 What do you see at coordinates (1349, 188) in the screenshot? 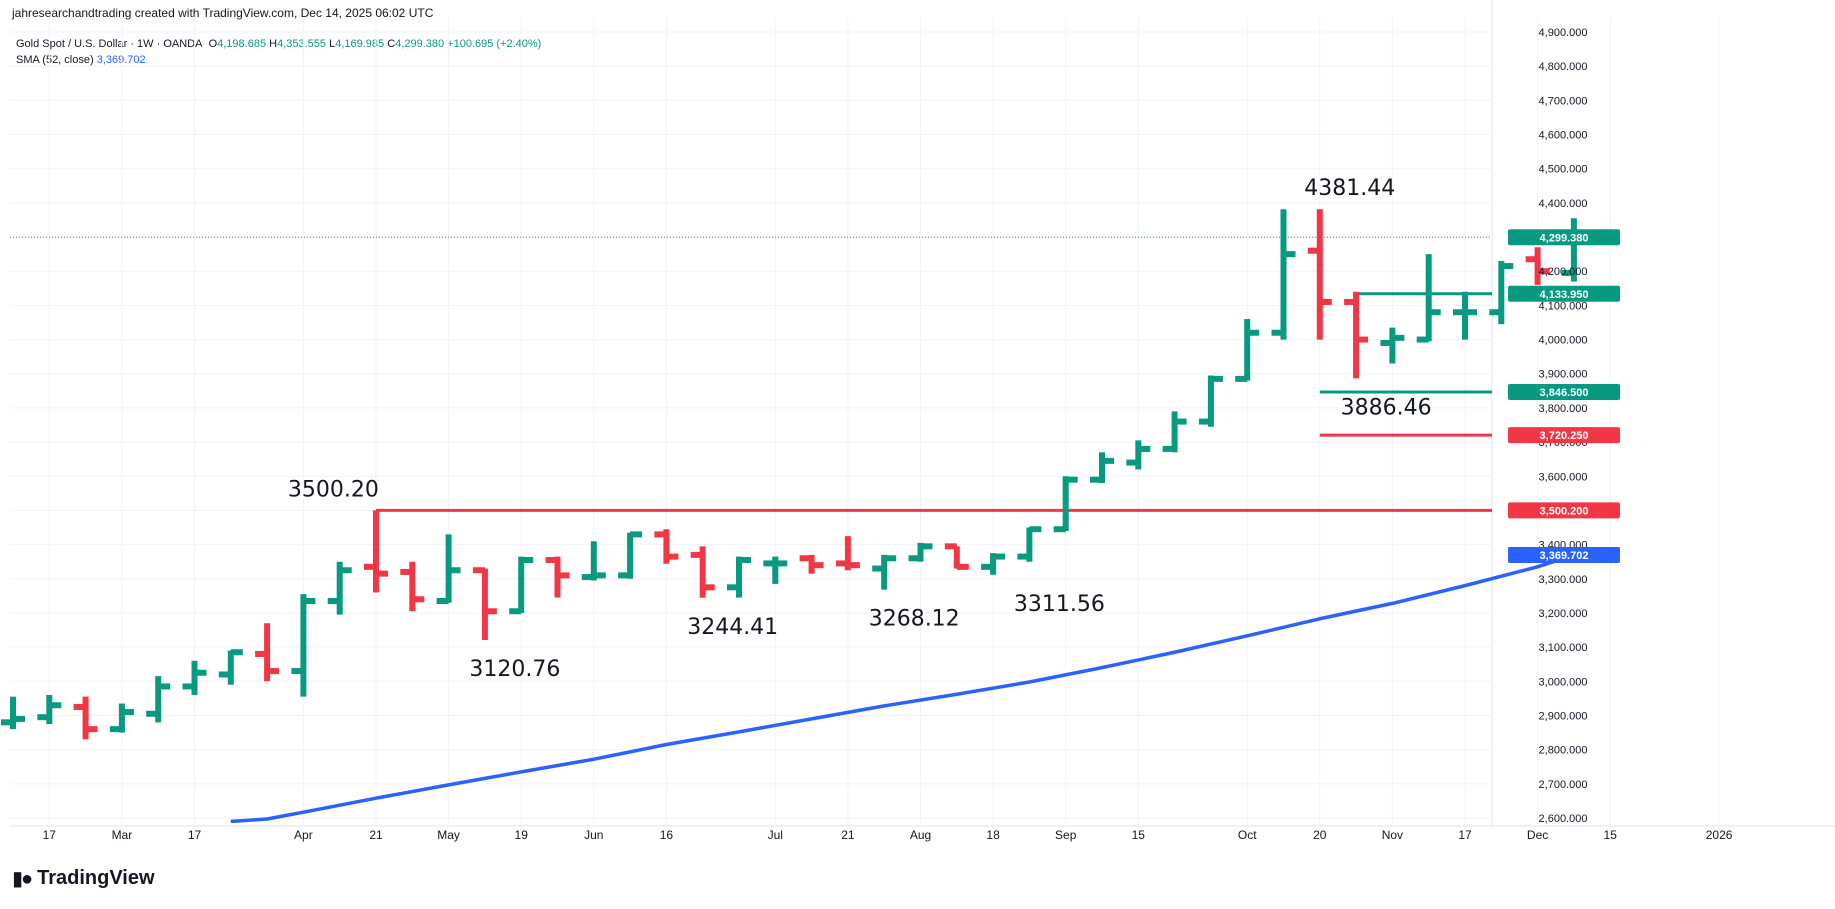
I see `price-annotation: 4381.44` at bounding box center [1349, 188].